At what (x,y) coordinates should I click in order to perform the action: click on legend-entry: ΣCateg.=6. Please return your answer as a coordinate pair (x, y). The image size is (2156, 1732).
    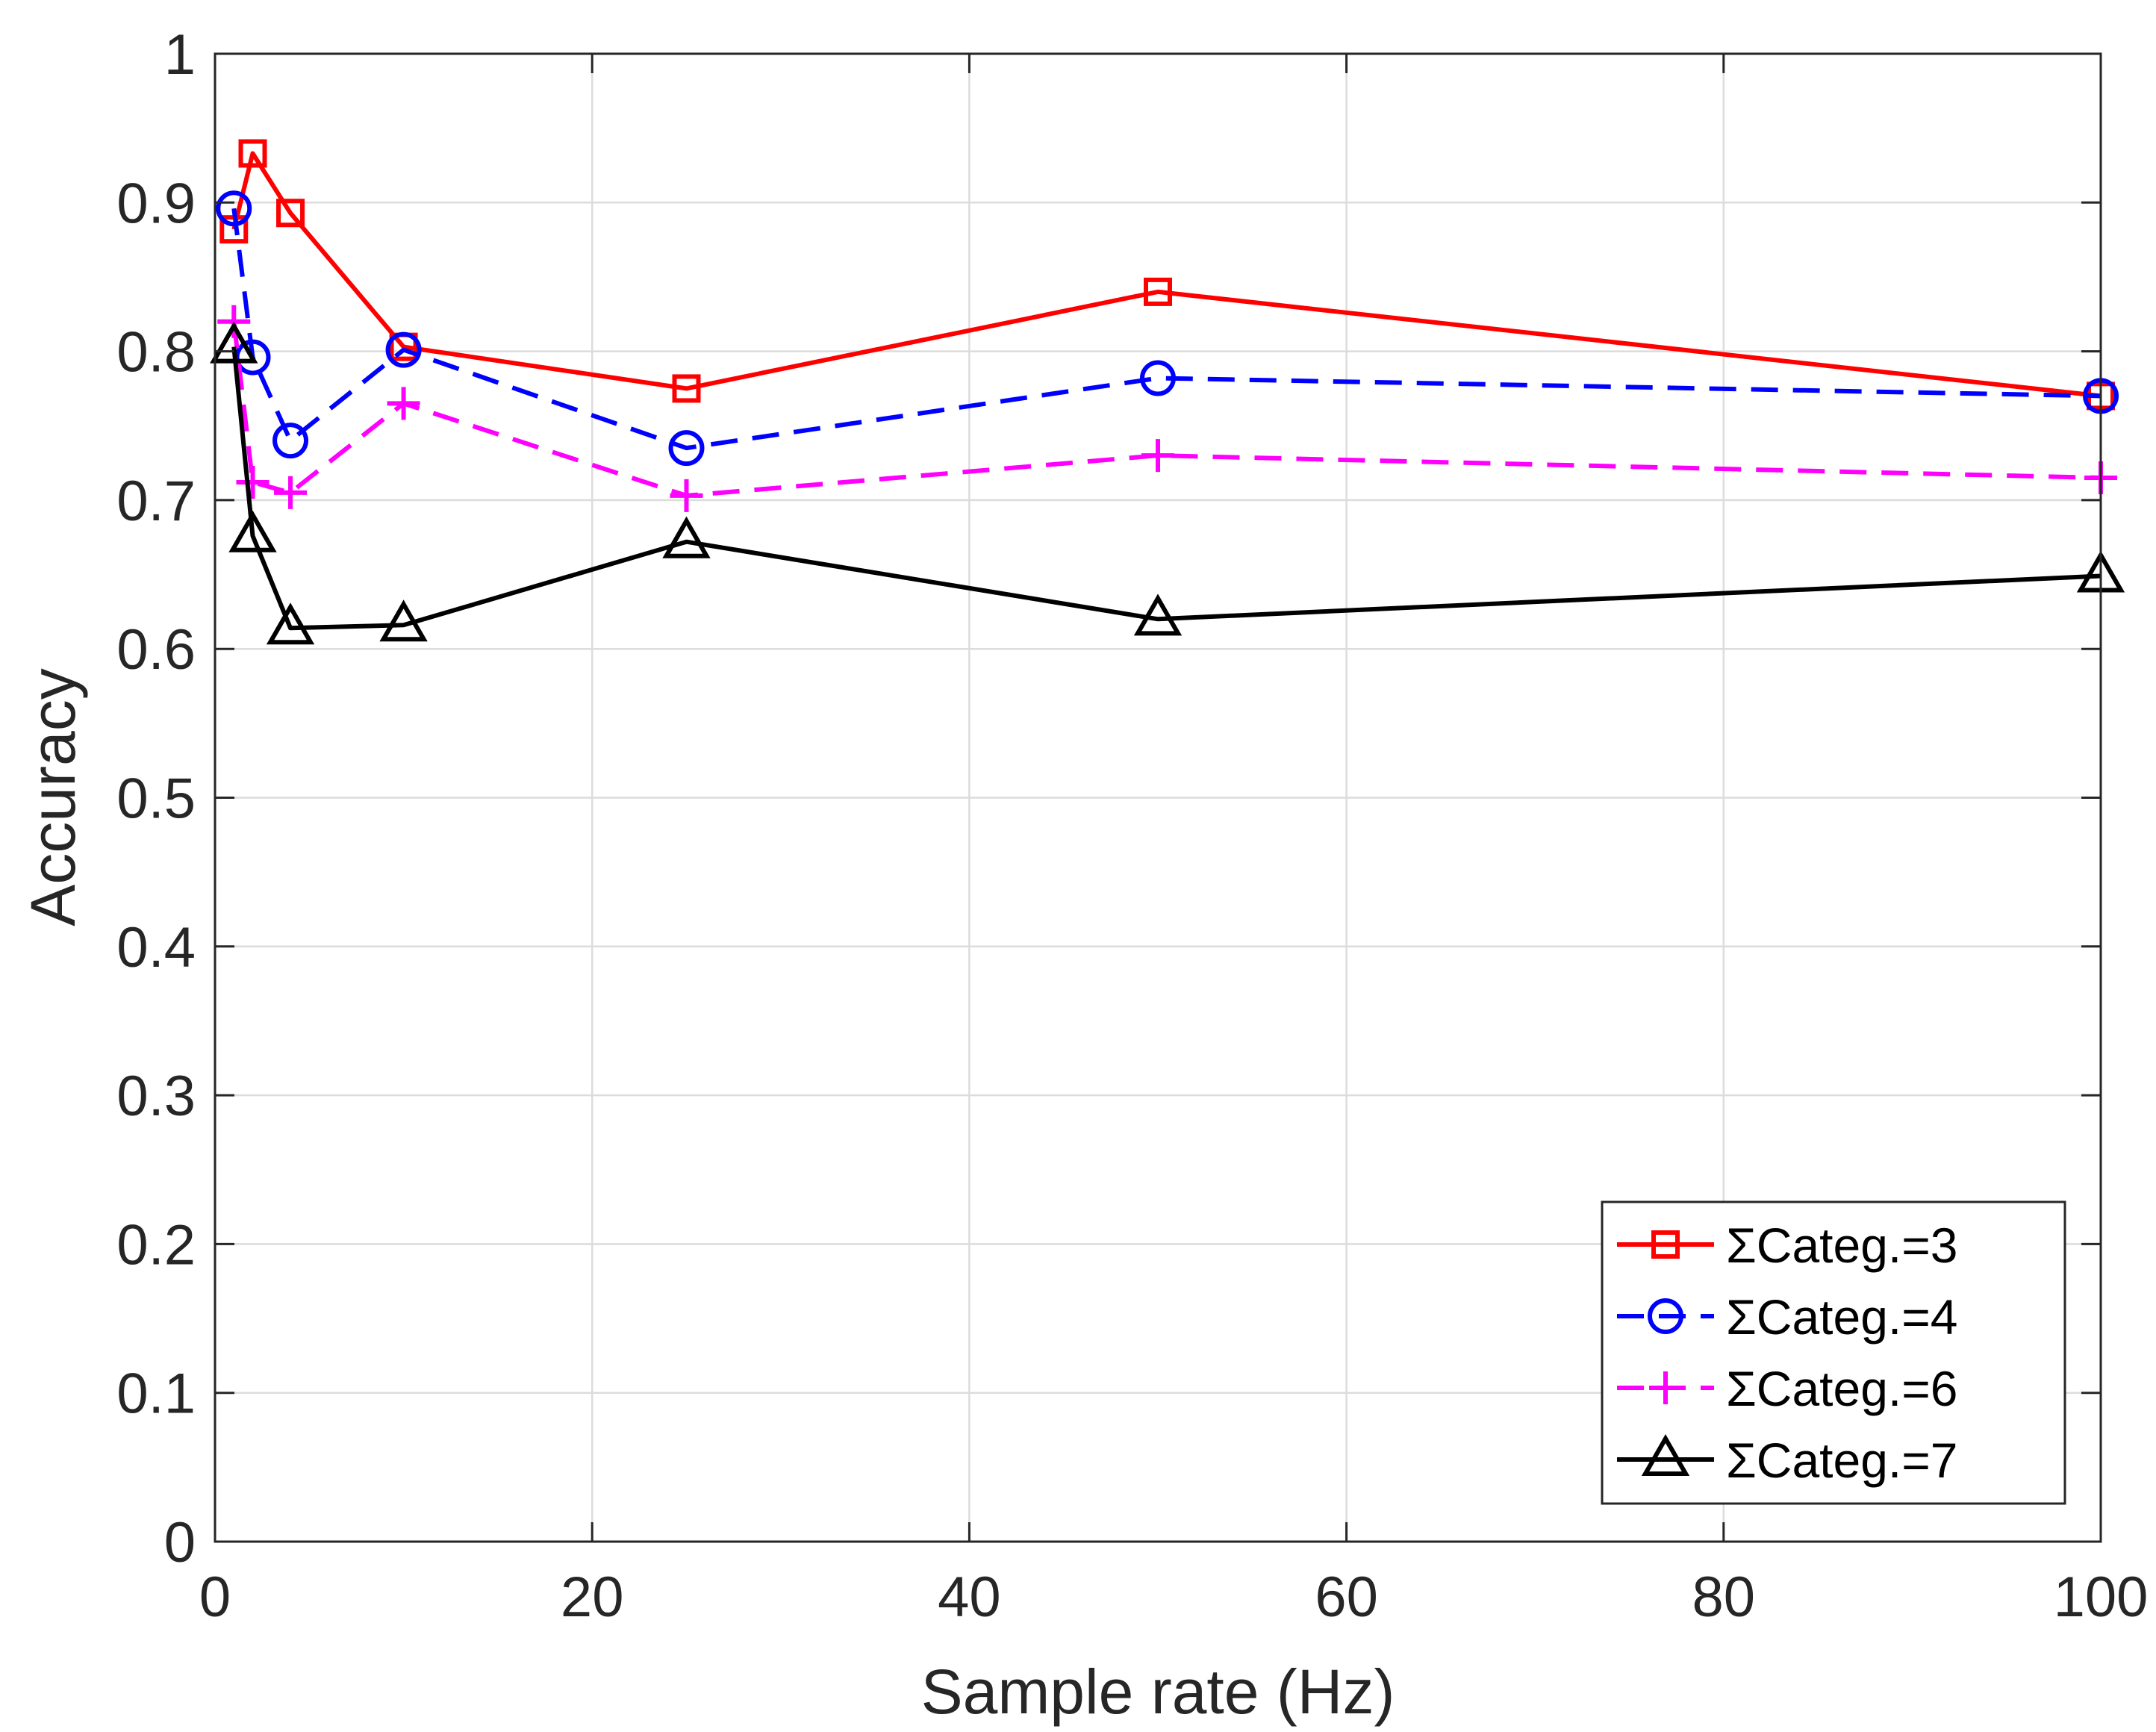
    Looking at the image, I should click on (1787, 1388).